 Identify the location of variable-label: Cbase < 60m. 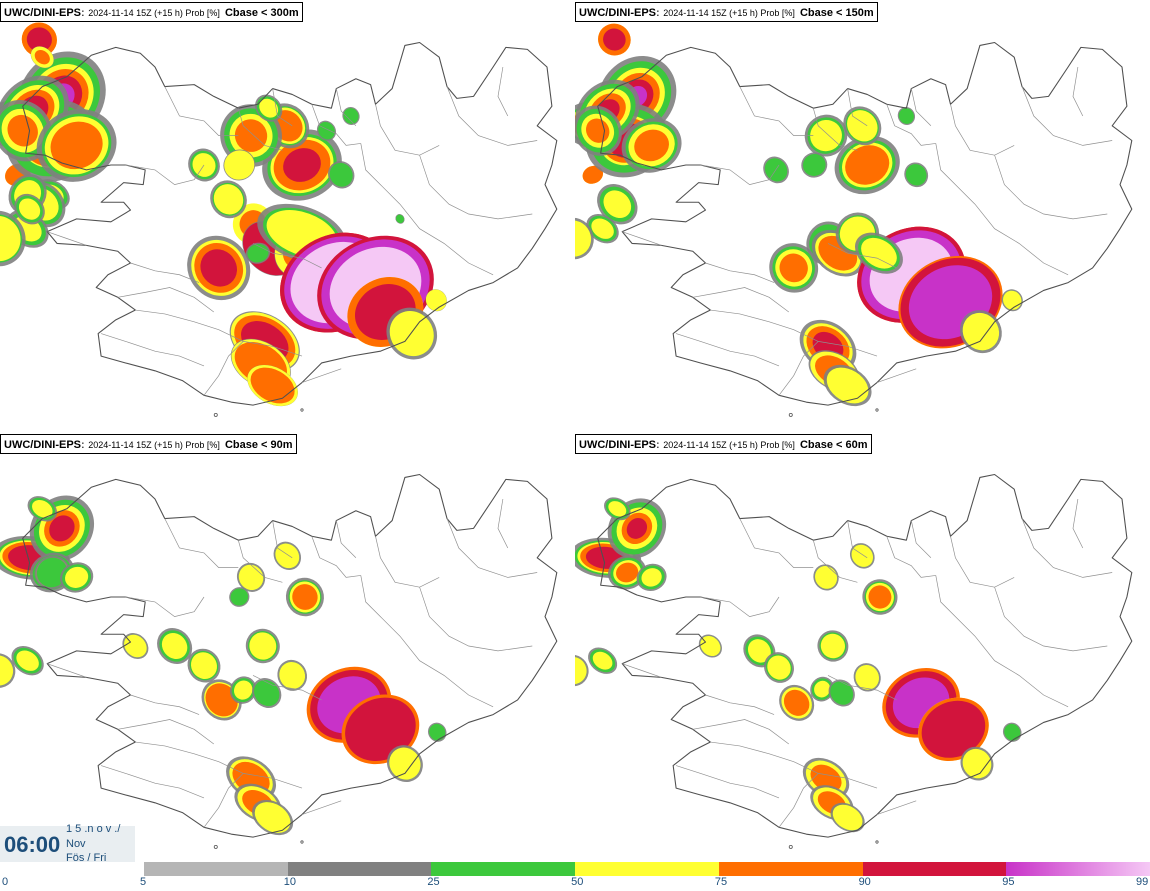
(833, 445).